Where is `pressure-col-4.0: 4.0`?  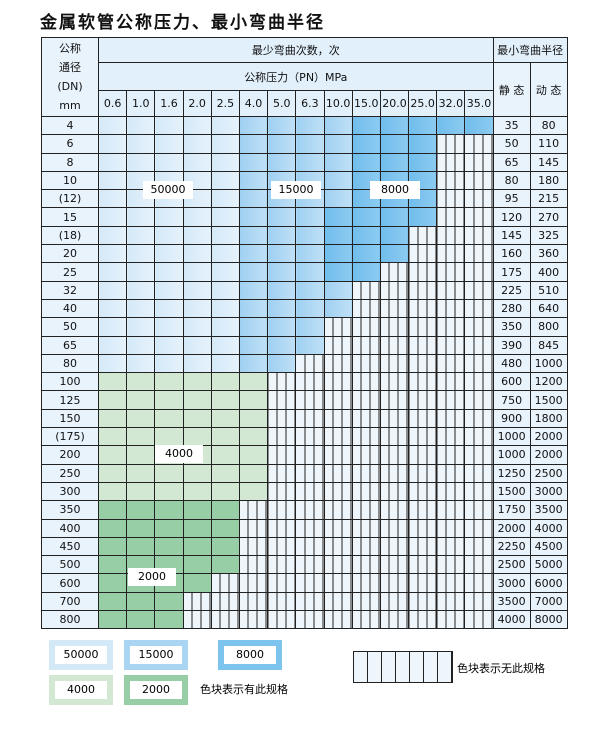 pressure-col-4.0: 4.0 is located at coordinates (253, 103).